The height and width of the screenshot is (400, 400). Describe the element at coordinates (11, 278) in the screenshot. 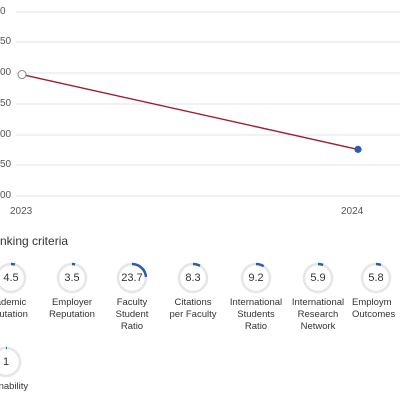

I see `criterion-score: 4.5` at that location.